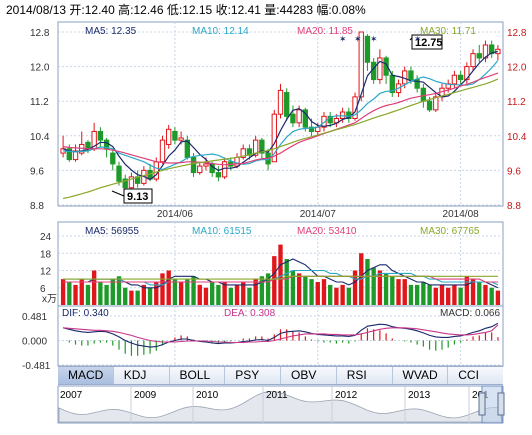 The width and height of the screenshot is (532, 435). What do you see at coordinates (142, 375) in the screenshot?
I see `tab-kdj: KDJ` at bounding box center [142, 375].